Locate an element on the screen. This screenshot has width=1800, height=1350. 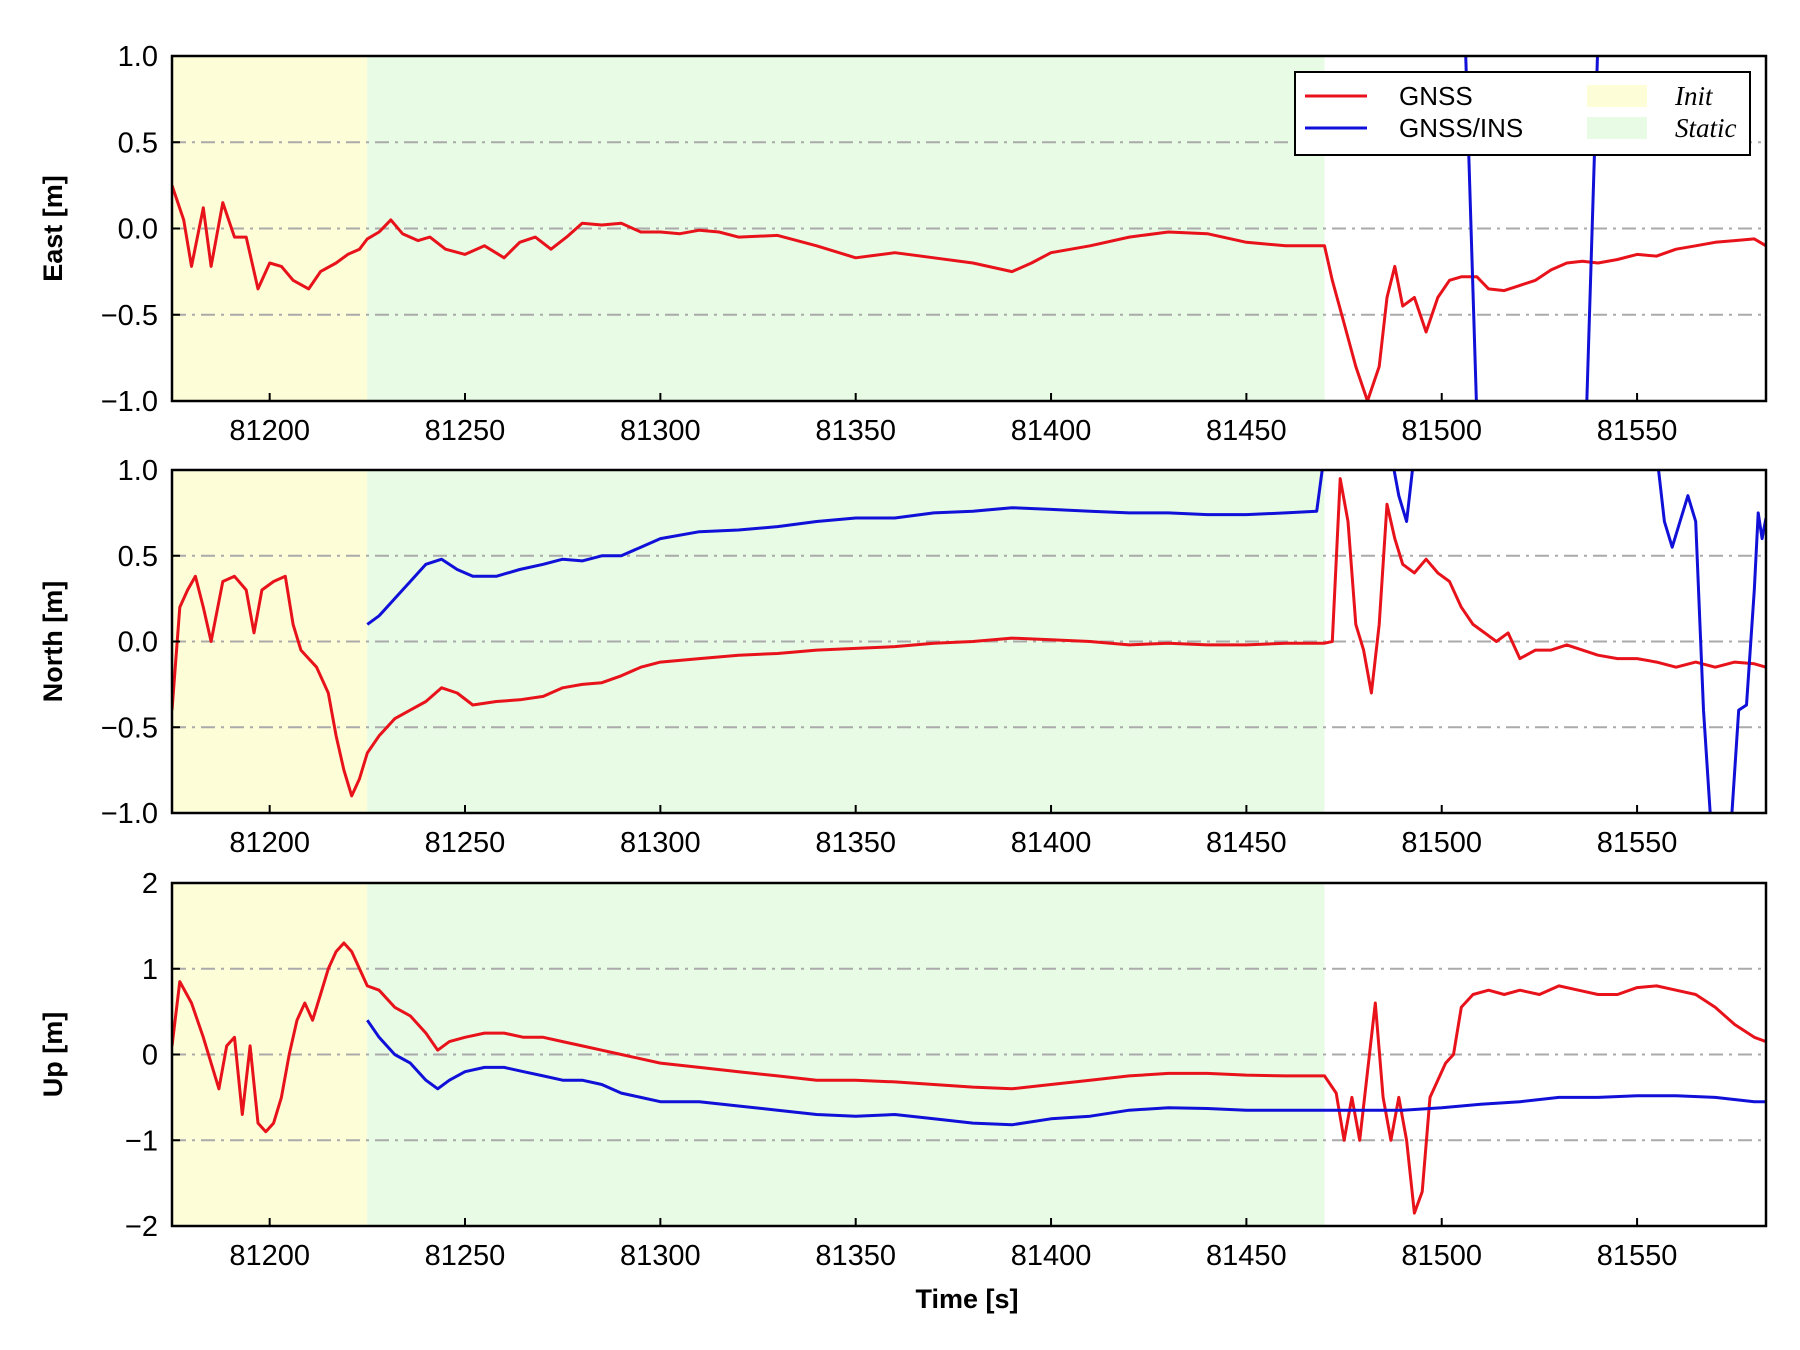
y-tick-label: −2 is located at coordinates (141, 1227).